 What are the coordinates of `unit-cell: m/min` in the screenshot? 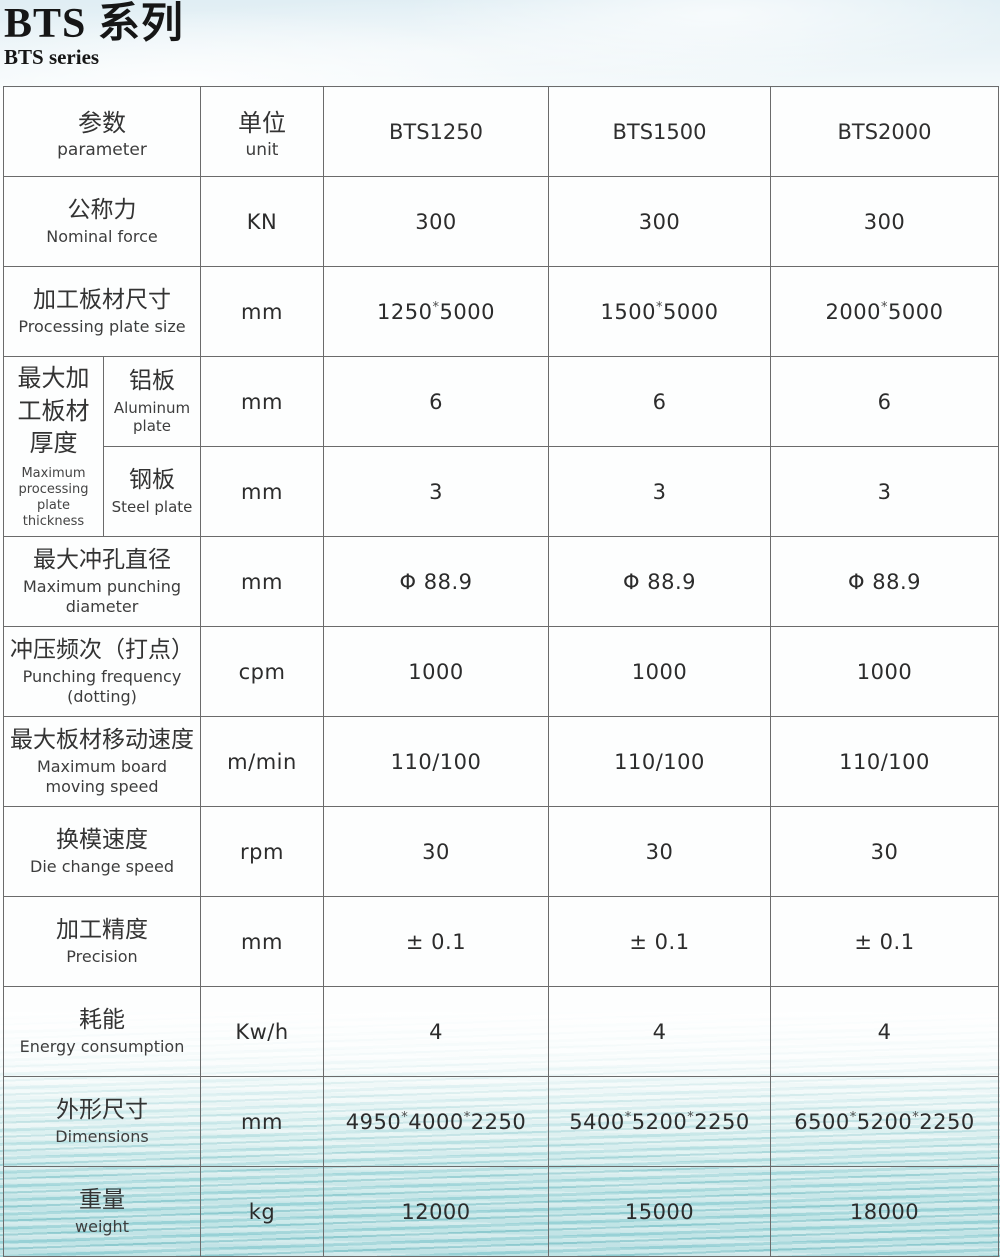 It's located at (262, 761).